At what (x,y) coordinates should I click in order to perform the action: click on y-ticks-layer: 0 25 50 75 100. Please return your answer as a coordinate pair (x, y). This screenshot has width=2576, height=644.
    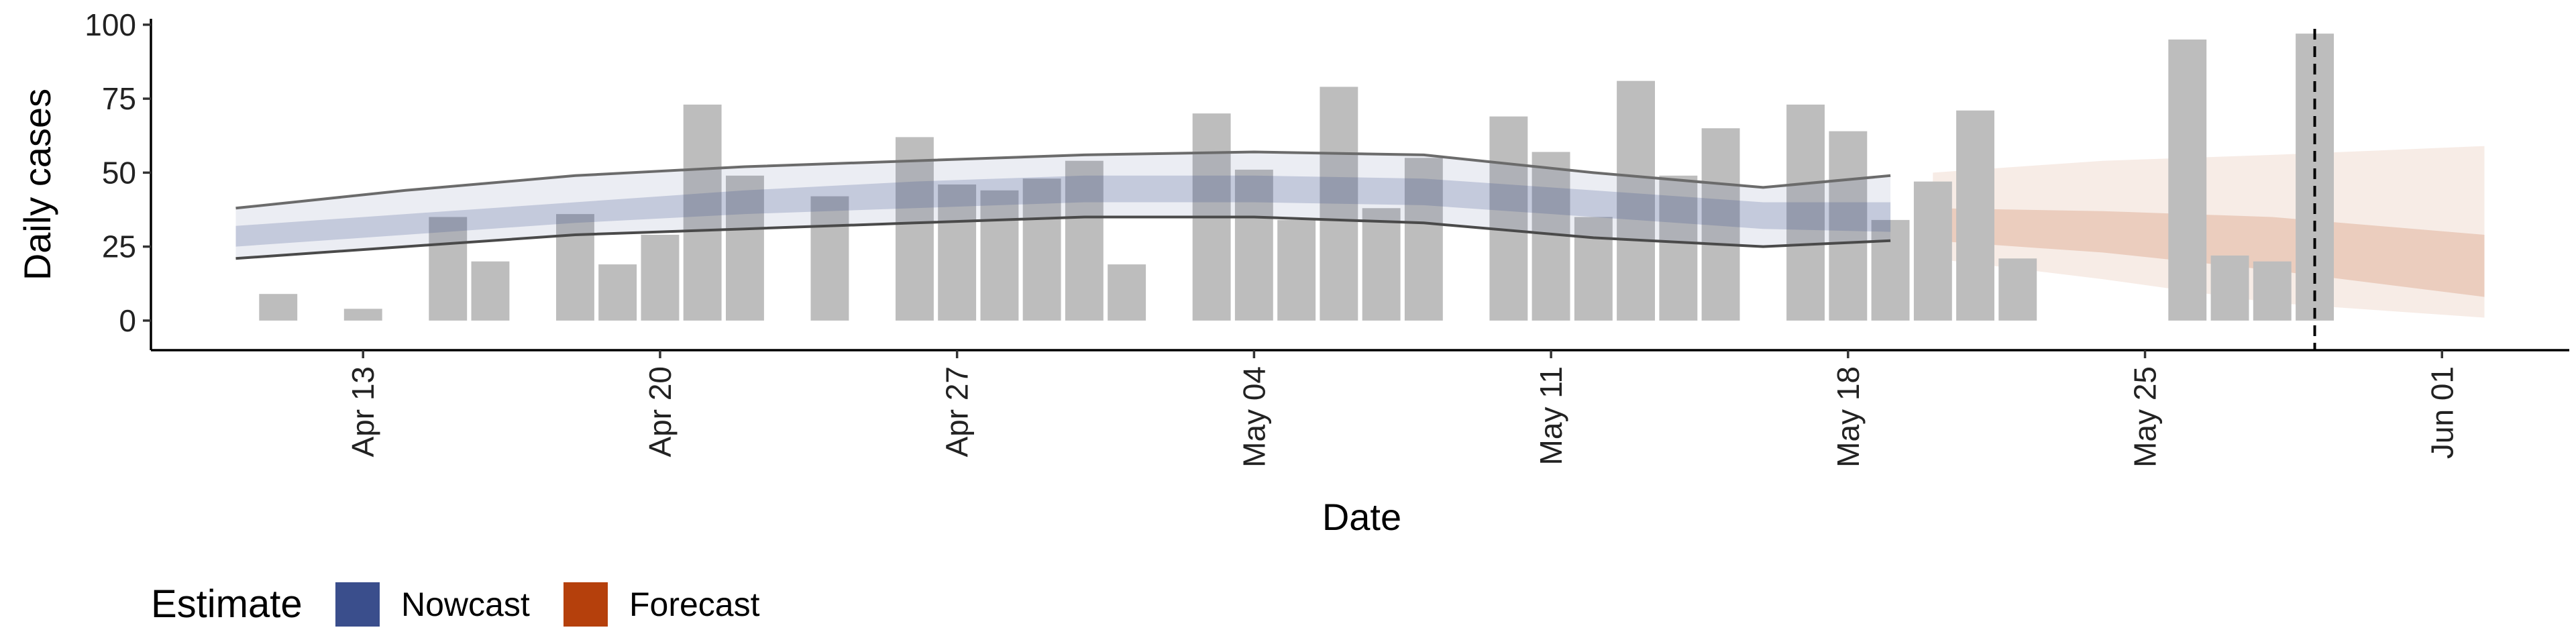
    Looking at the image, I should click on (118, 172).